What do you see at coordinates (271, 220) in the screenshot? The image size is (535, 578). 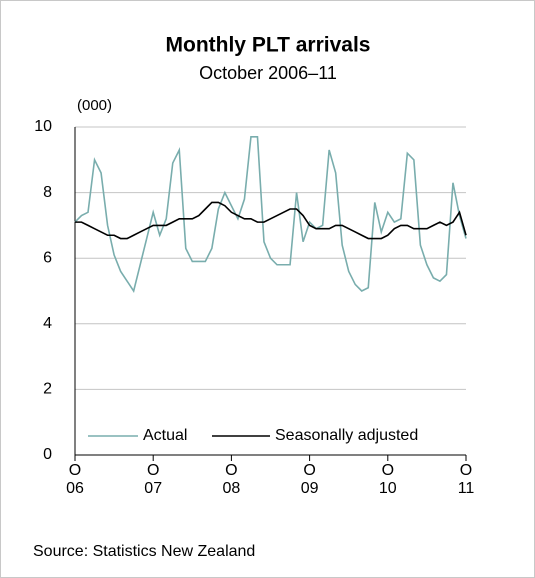 I see `series-line` at bounding box center [271, 220].